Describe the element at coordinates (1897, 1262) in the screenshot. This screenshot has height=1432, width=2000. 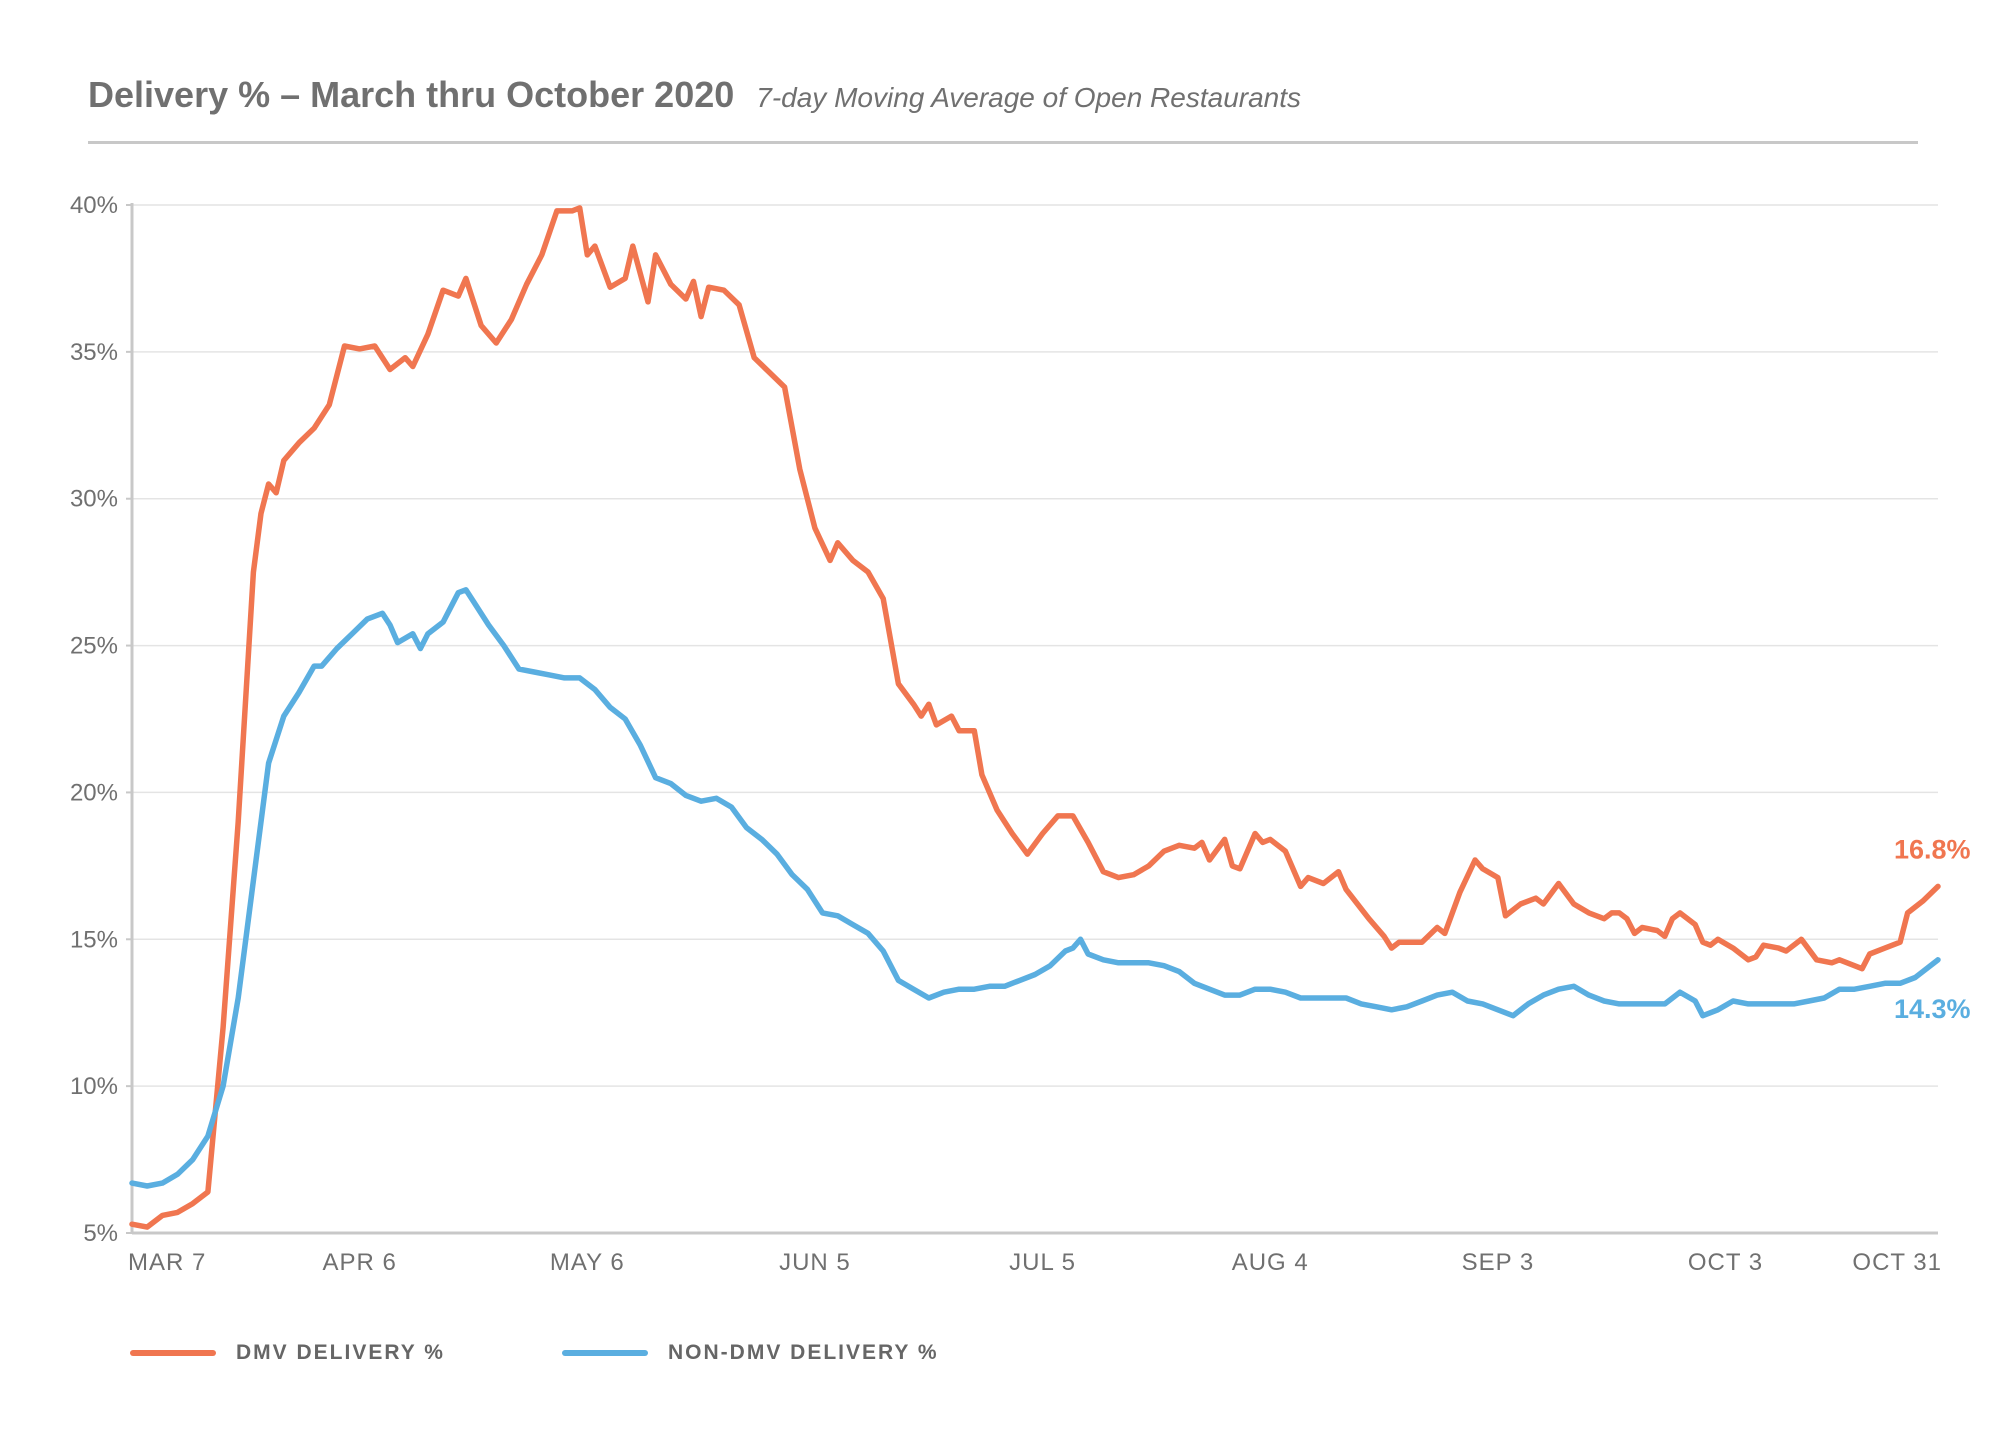
I see `x-tick-label: OCT 31` at that location.